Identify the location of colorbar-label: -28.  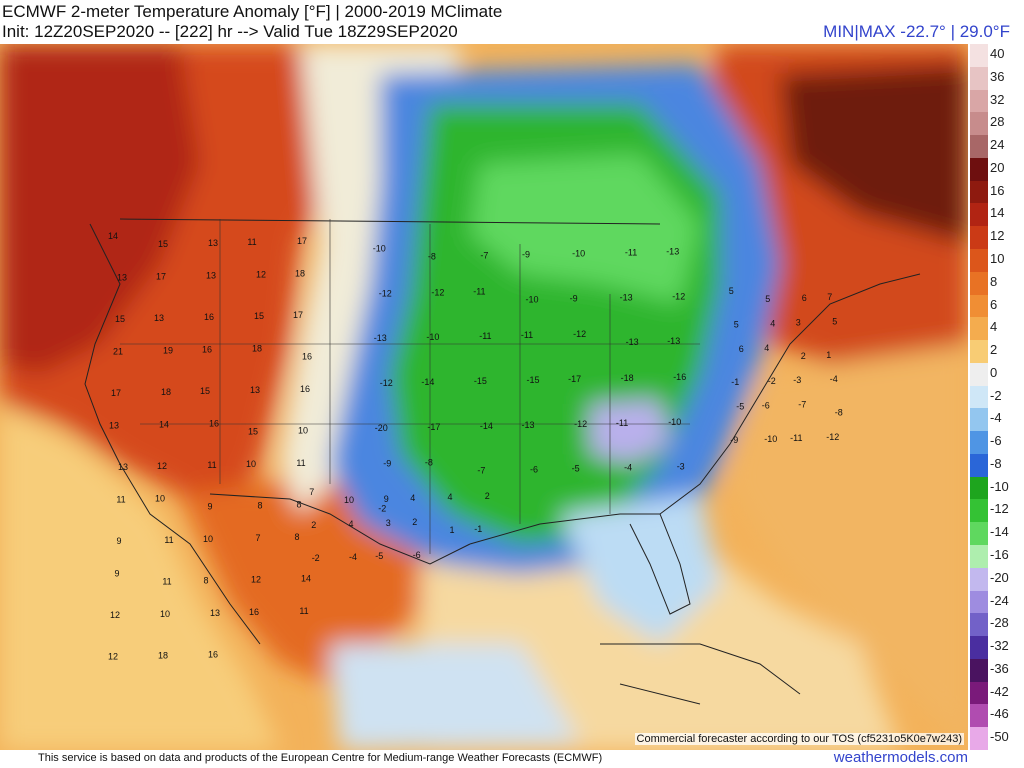
(999, 623).